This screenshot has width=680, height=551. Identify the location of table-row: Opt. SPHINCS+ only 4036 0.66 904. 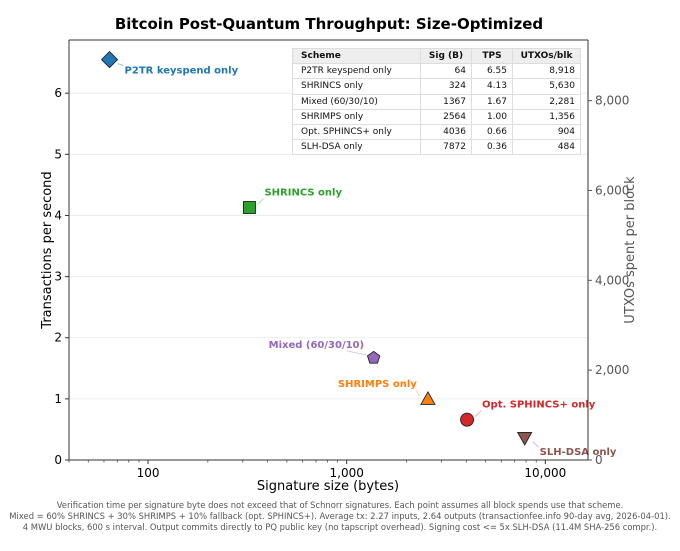
(436, 132).